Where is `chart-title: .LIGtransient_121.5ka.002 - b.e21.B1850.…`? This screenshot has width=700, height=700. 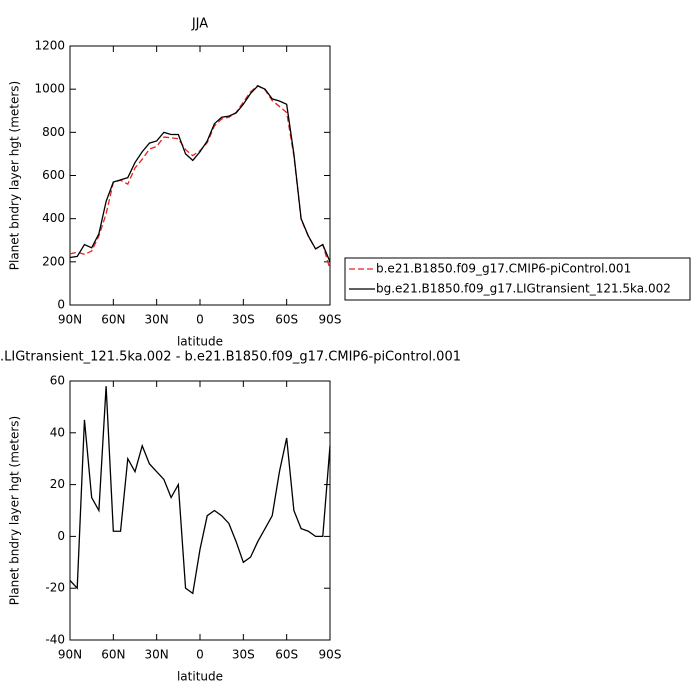
chart-title: .LIGtransient_121.5ka.002 - b.e21.B1850.… is located at coordinates (230, 357).